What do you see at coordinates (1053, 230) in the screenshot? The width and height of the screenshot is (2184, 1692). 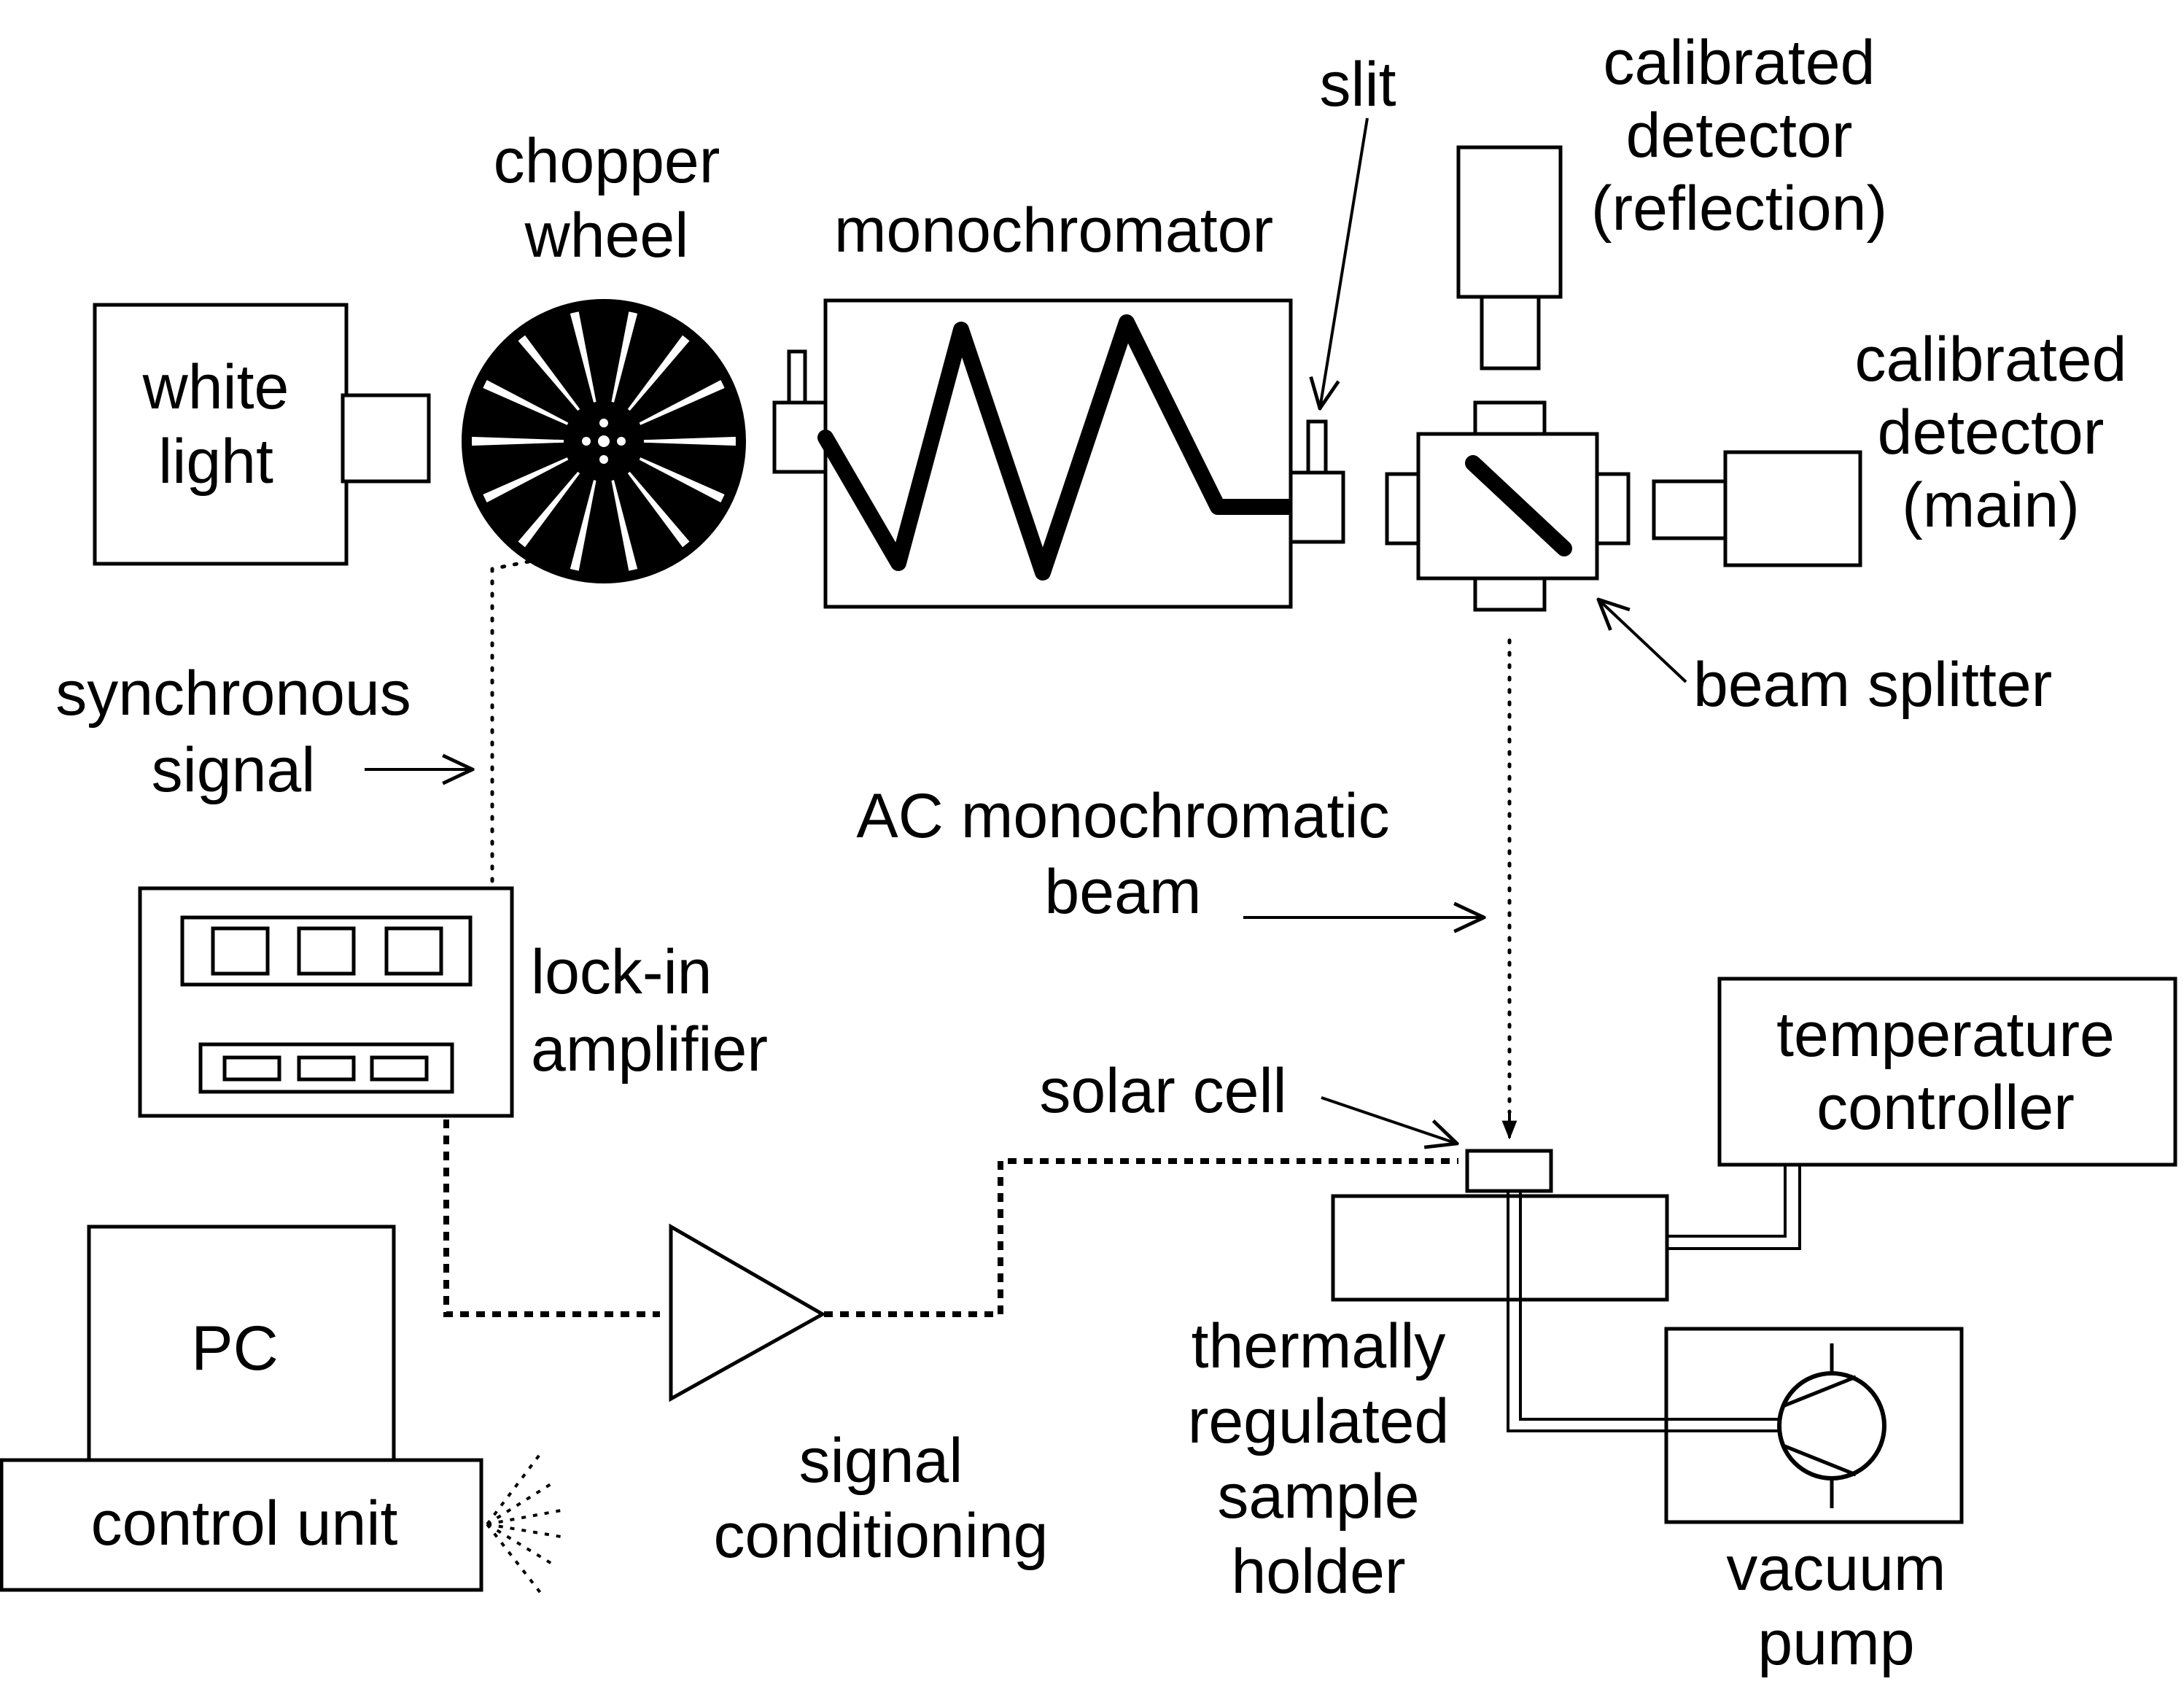 I see `monochromator-label: monochromator` at bounding box center [1053, 230].